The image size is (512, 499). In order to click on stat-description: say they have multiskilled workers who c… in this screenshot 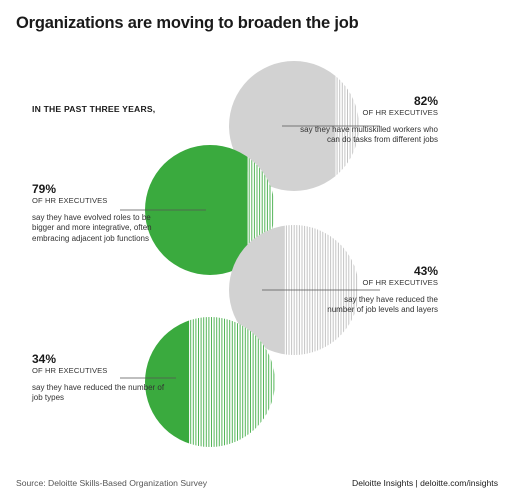, I will do `click(369, 134)`.